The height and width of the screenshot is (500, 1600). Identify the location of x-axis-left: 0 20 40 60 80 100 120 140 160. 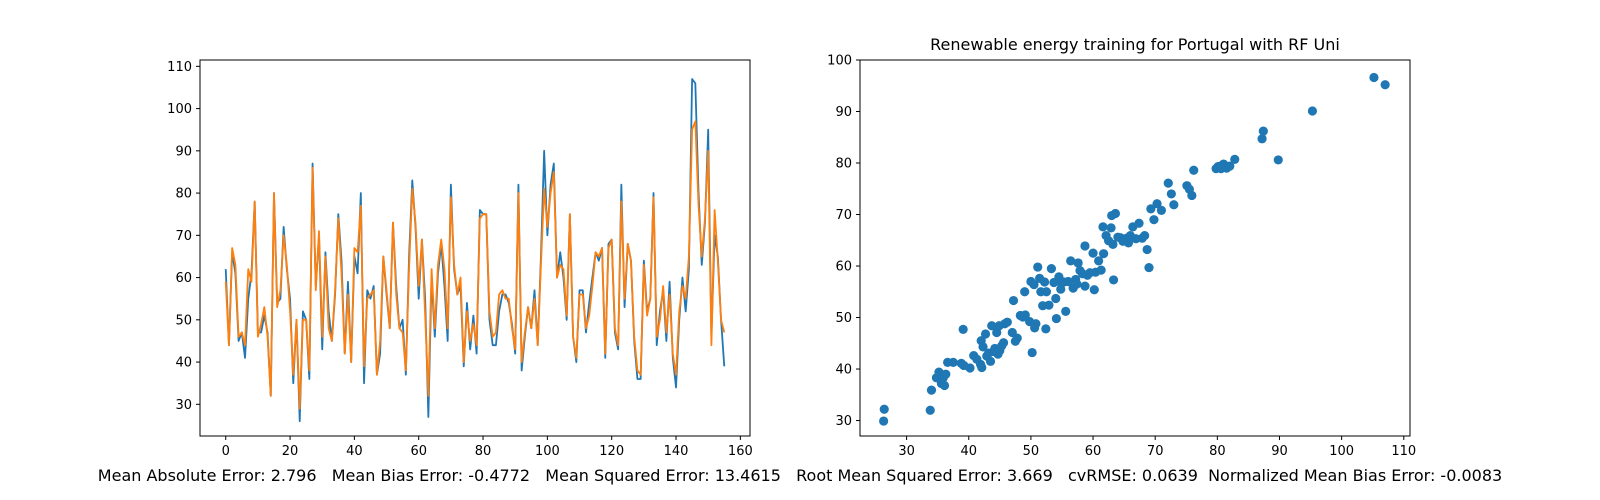
(487, 447).